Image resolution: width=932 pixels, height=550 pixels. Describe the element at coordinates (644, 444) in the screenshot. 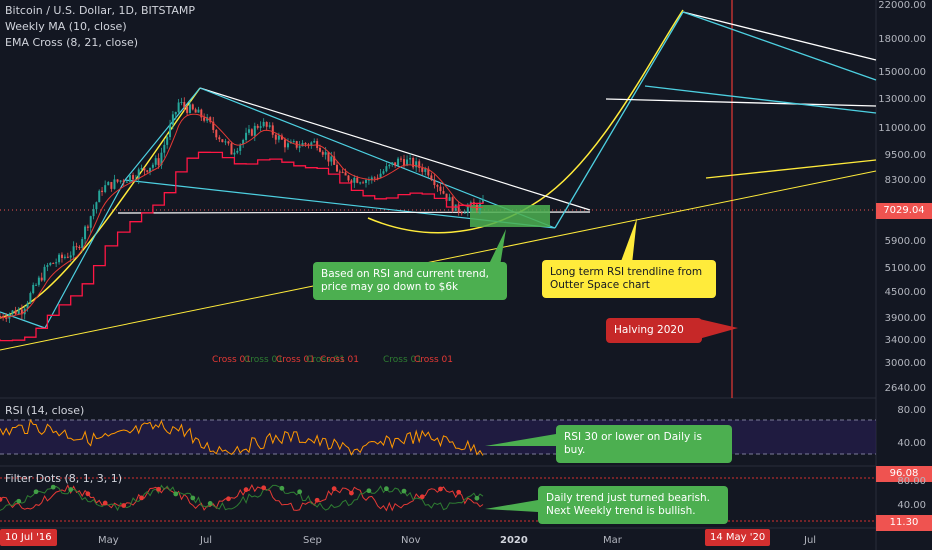

I see `callout-rsi-buy: RSI 30 or lower on Daily is buy.` at that location.